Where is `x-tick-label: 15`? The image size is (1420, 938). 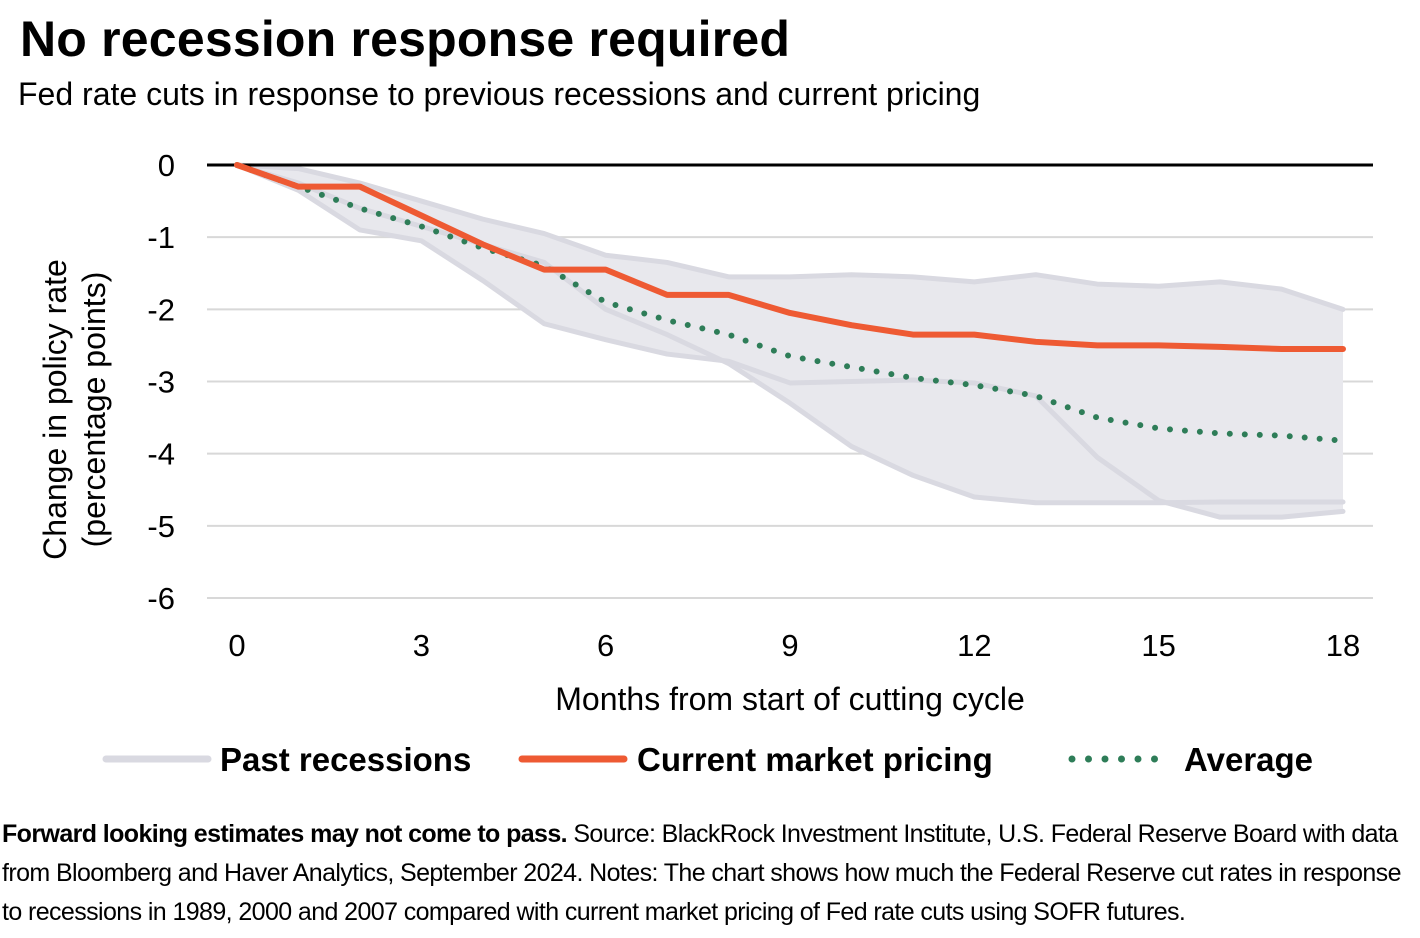
x-tick-label: 15 is located at coordinates (1158, 645).